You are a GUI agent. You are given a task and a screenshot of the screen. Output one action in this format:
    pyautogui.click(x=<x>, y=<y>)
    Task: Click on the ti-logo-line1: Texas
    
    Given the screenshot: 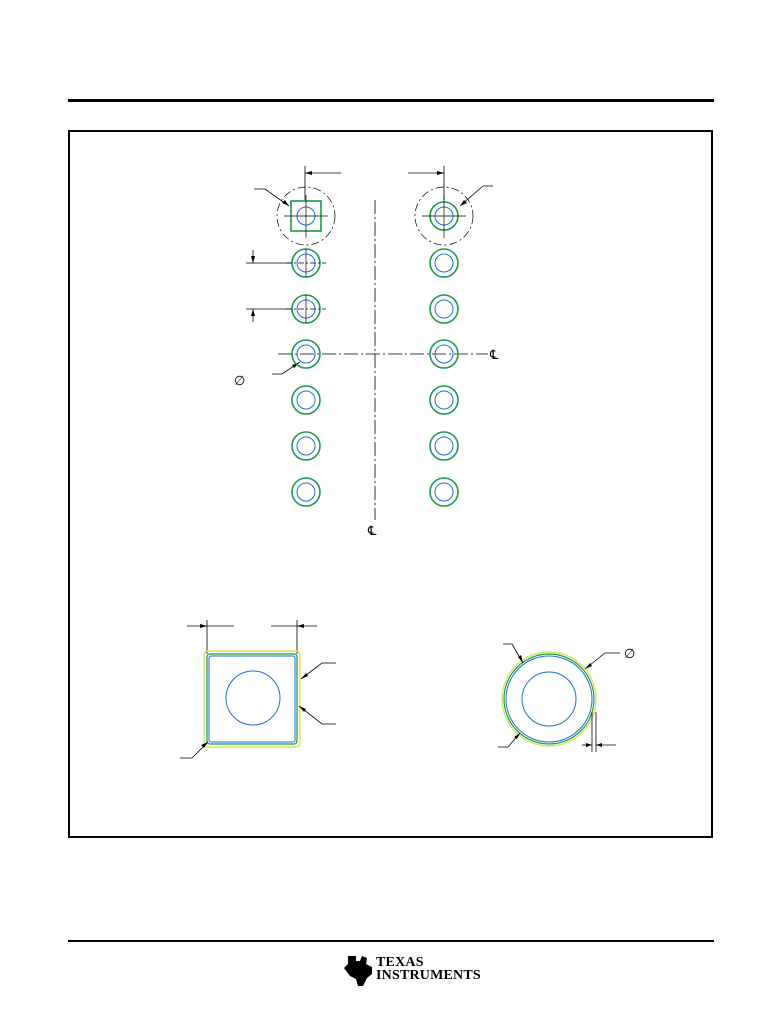 What is the action you would take?
    pyautogui.click(x=400, y=962)
    